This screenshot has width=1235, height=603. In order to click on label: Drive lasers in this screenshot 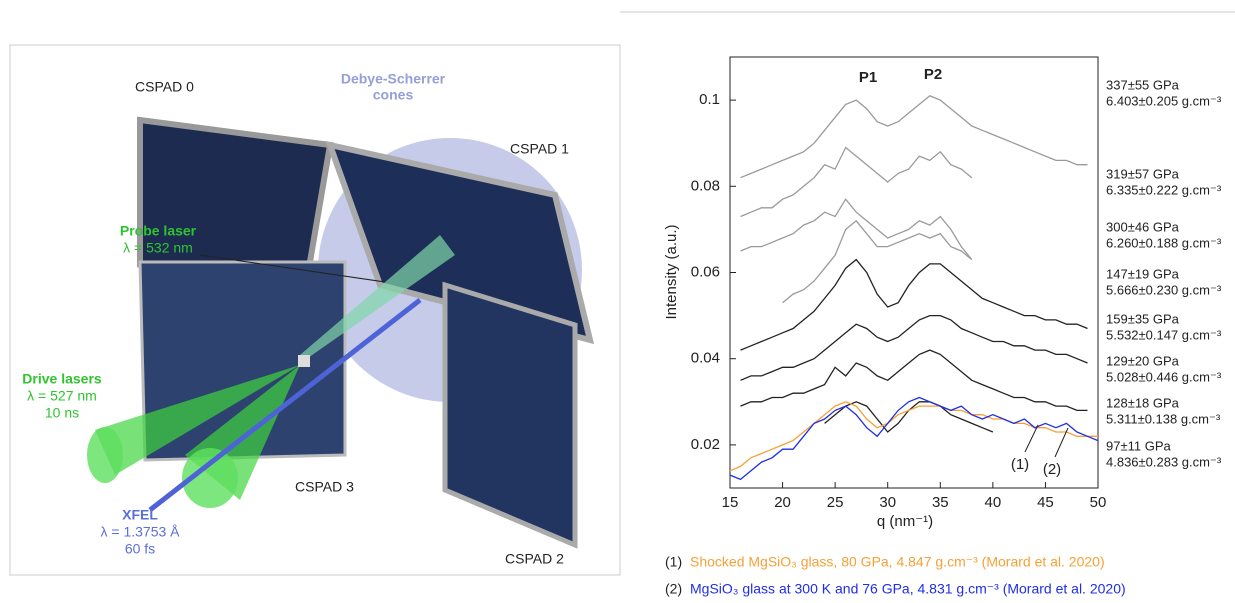, I will do `click(62, 379)`.